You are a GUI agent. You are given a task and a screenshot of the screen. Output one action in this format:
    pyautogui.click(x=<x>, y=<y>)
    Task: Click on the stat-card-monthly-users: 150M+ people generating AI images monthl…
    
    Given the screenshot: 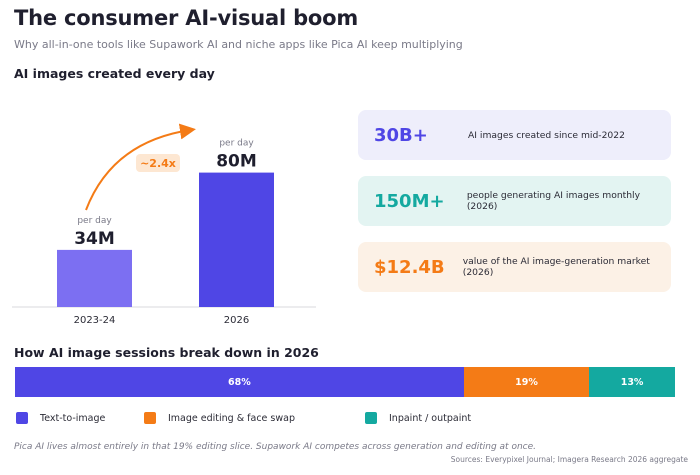 What is the action you would take?
    pyautogui.click(x=514, y=201)
    